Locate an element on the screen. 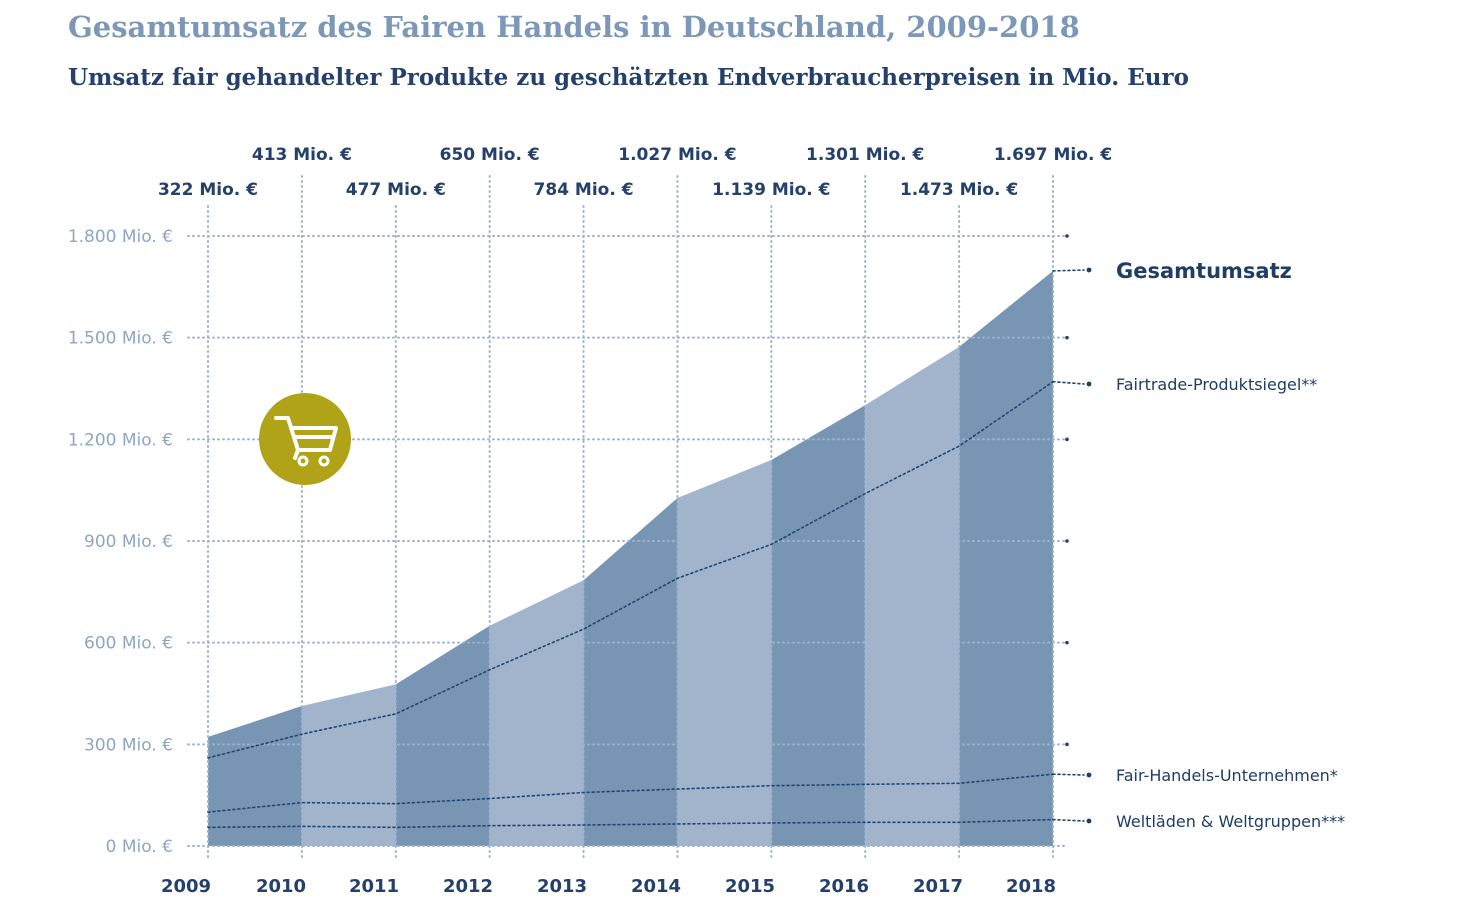  area-band-2013-2014 is located at coordinates (630, 671).